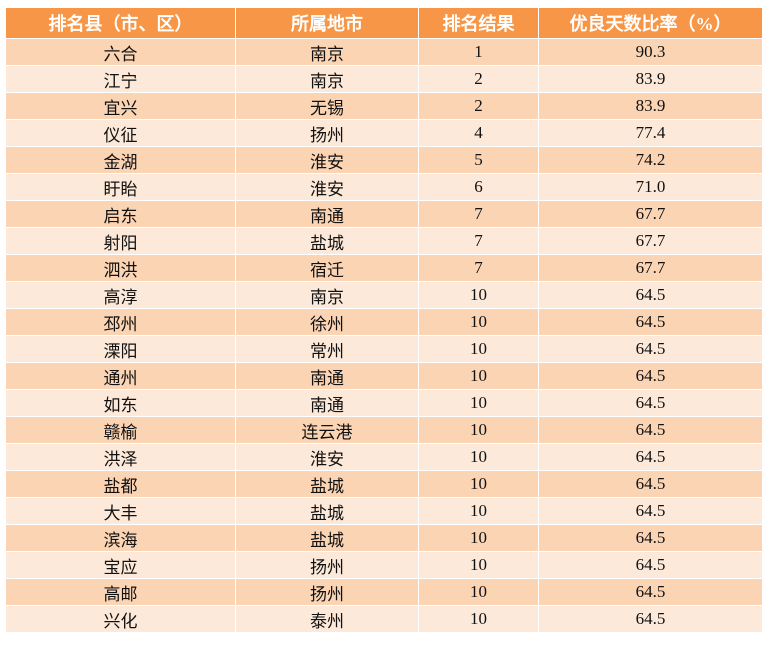 The height and width of the screenshot is (652, 766). I want to click on cell-city: 泰州, so click(327, 619).